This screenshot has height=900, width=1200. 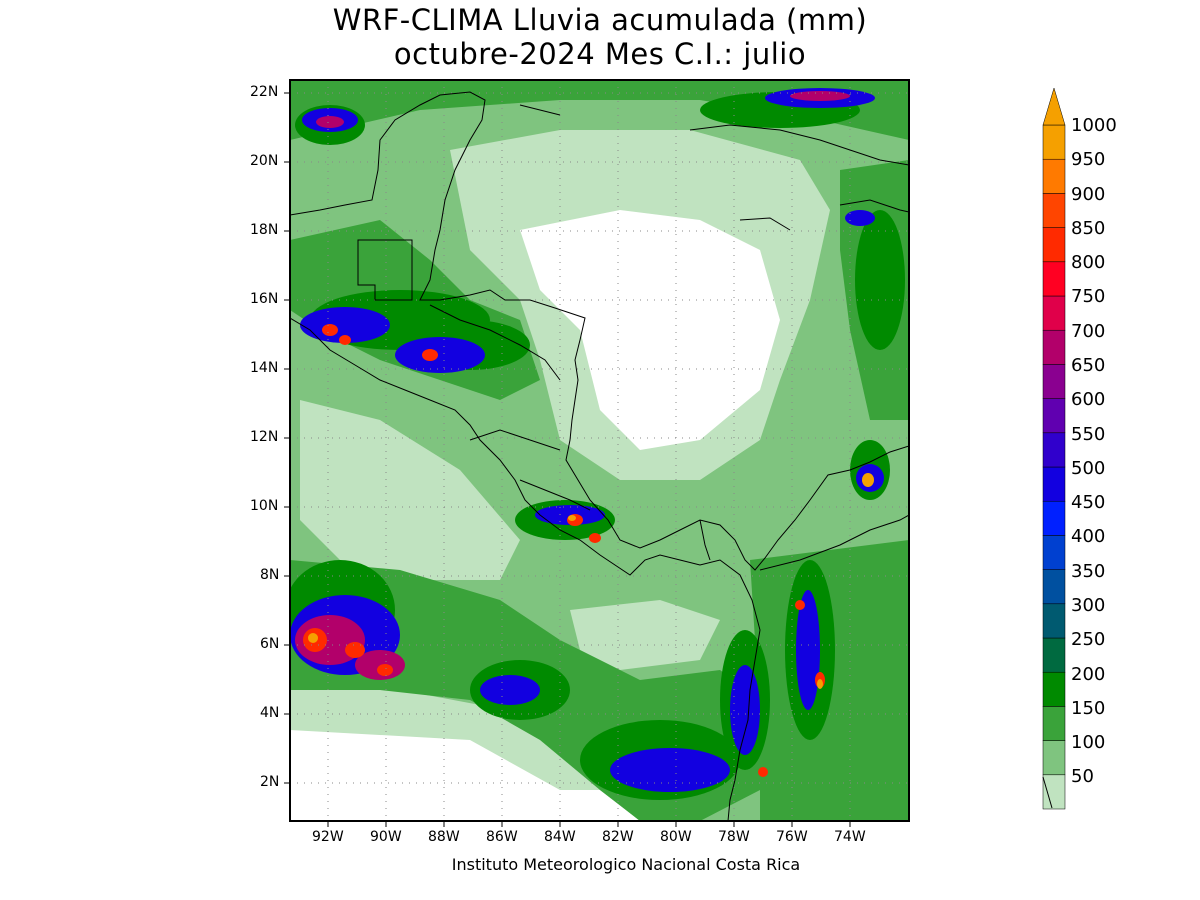 What do you see at coordinates (1088, 708) in the screenshot?
I see `colorbar-label-150: 150` at bounding box center [1088, 708].